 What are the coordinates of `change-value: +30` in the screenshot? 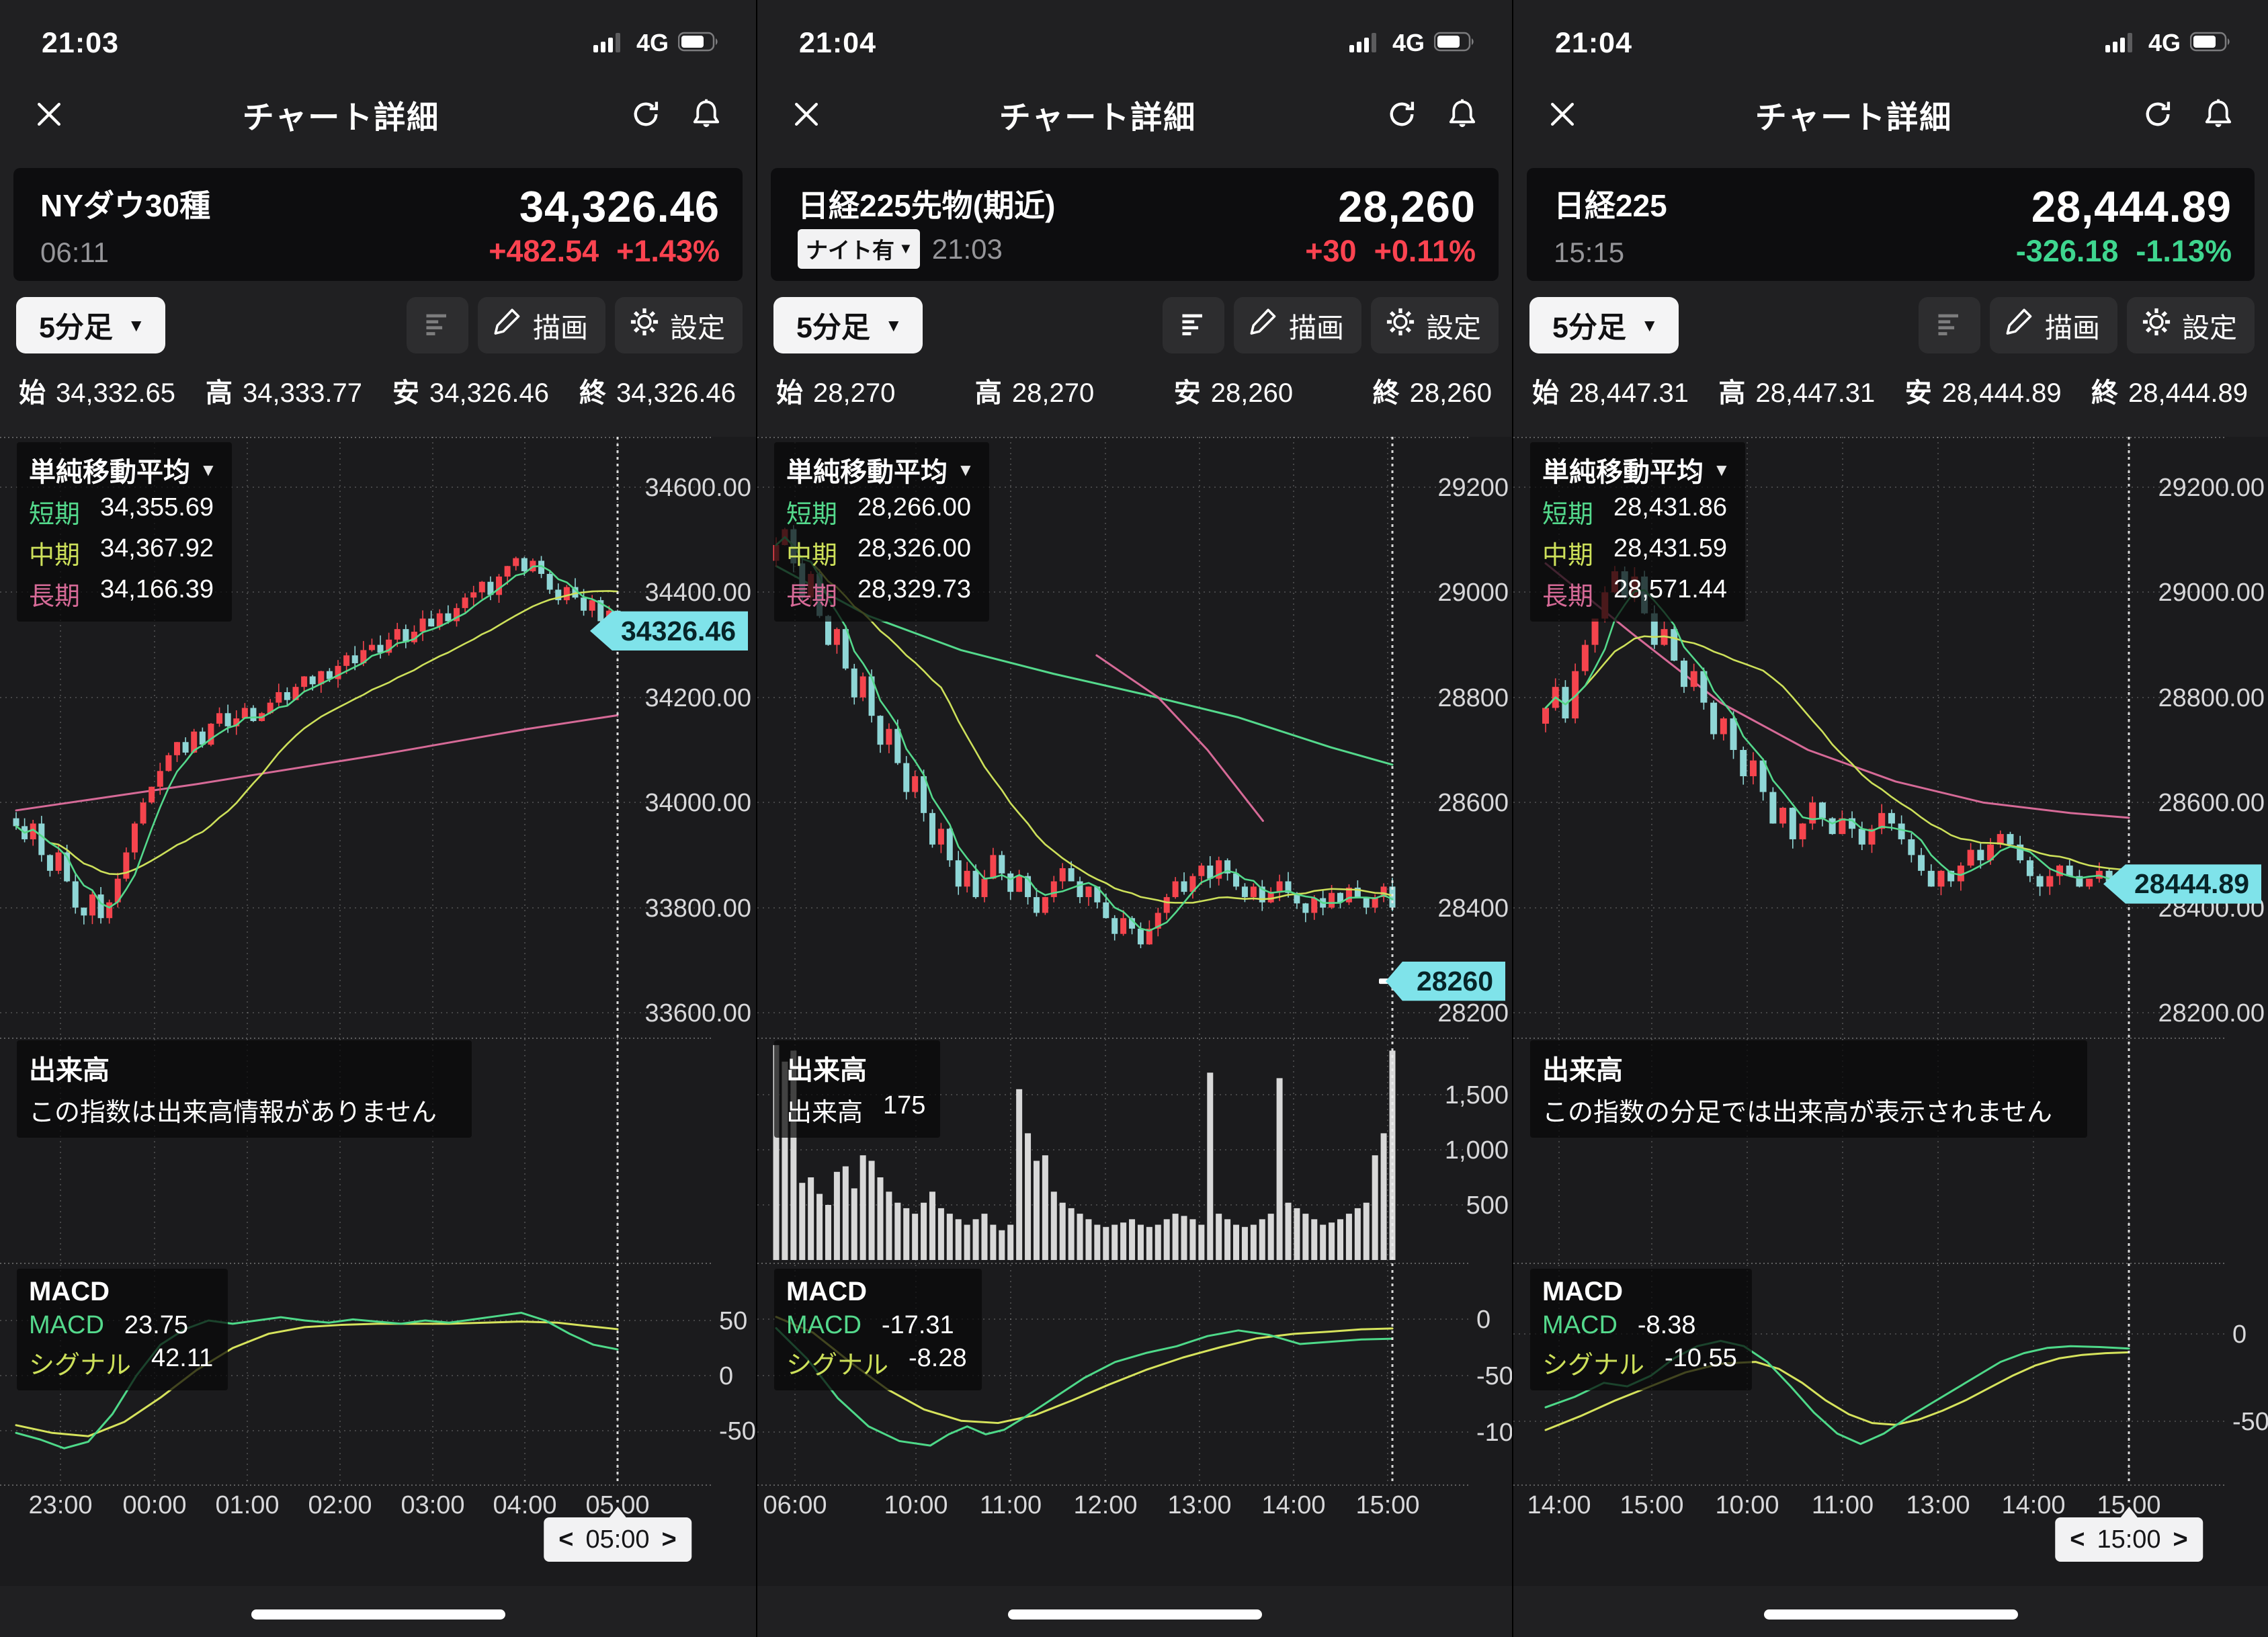 It's located at (1331, 251).